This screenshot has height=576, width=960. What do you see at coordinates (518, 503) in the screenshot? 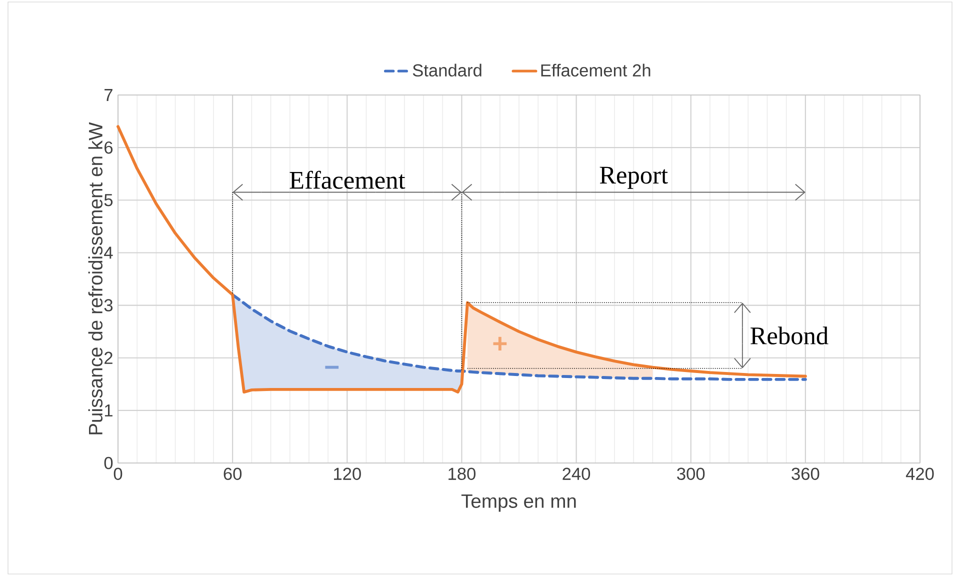
I see `x-axis-title: Temps en mn` at bounding box center [518, 503].